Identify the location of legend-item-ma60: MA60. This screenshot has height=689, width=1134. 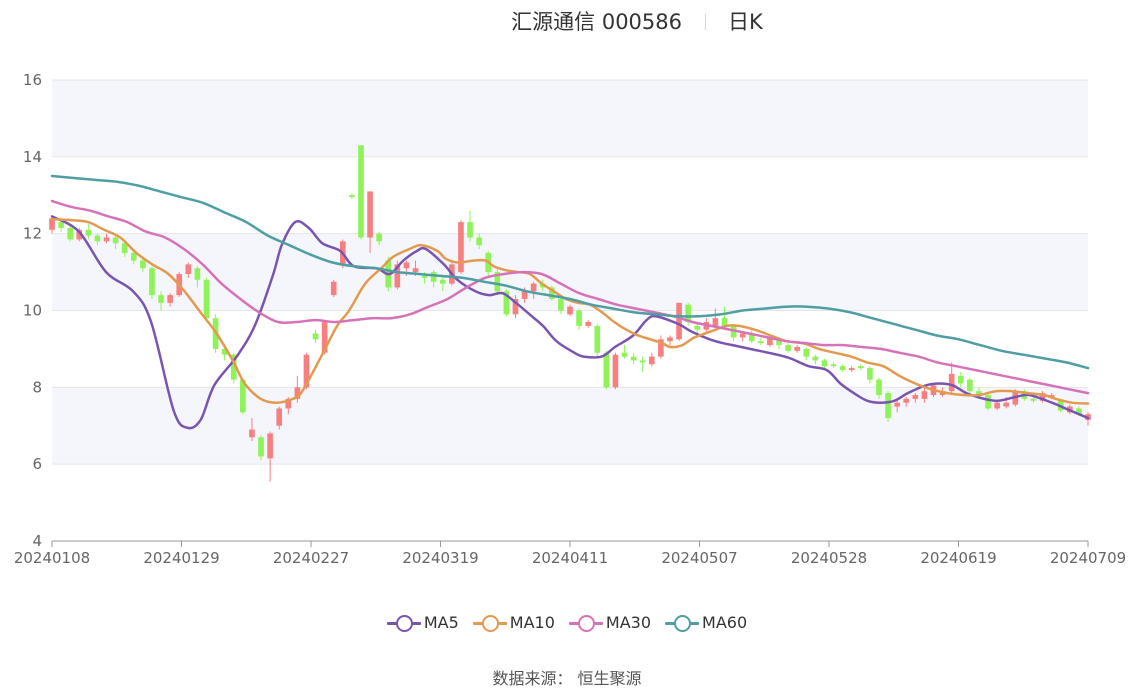
(706, 622).